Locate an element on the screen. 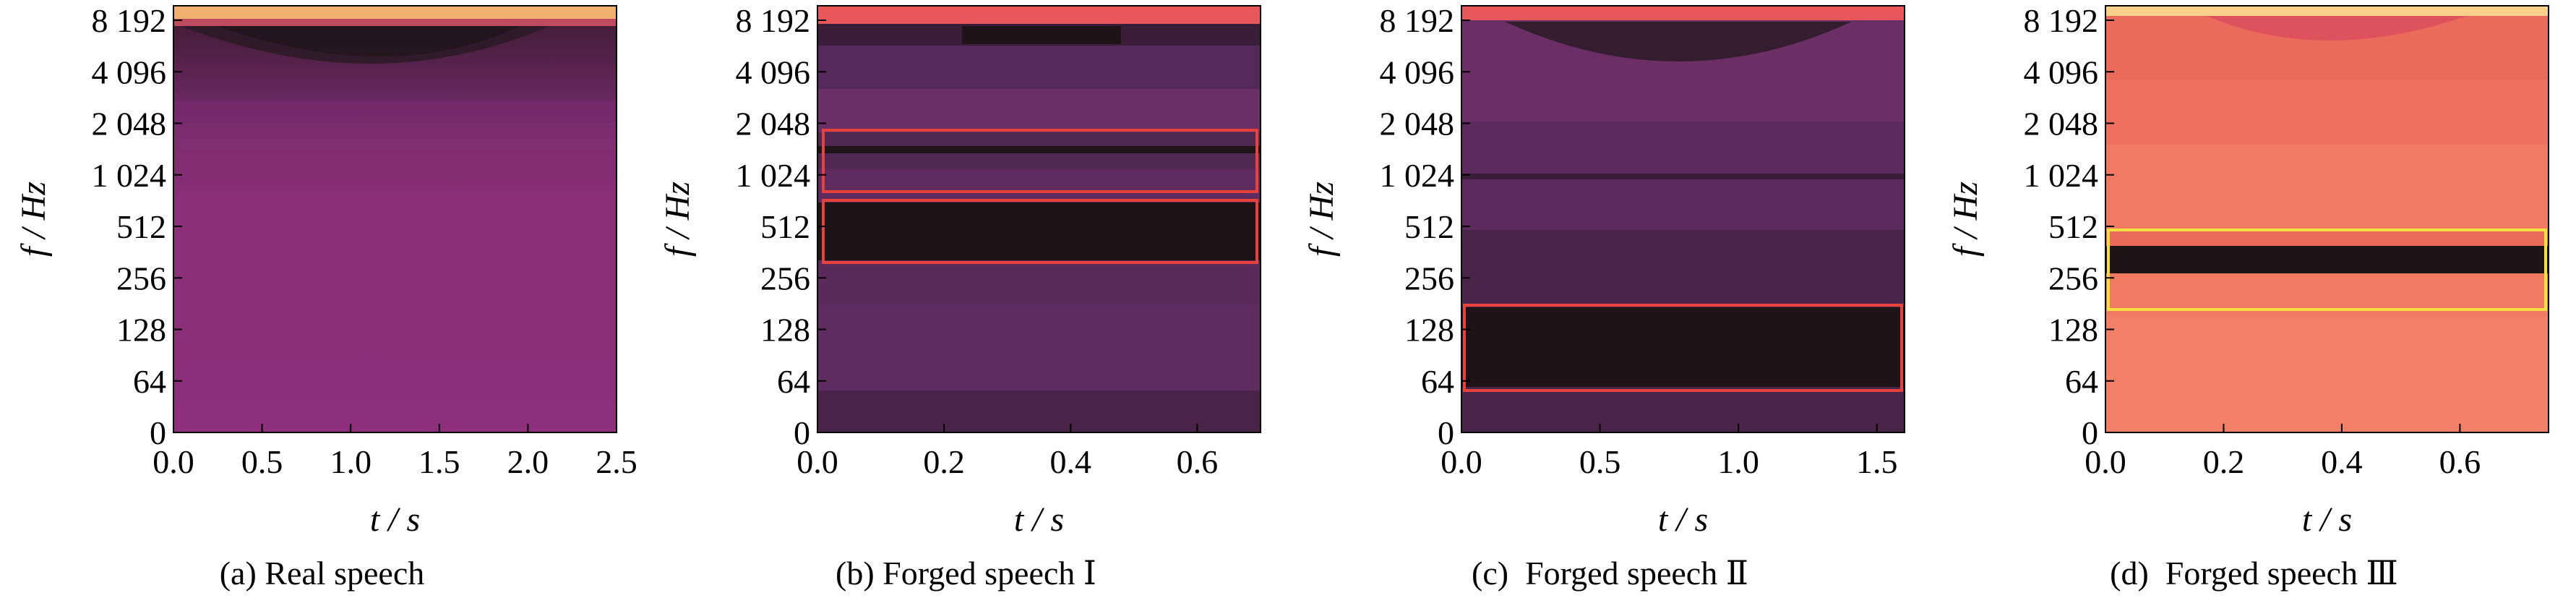  heatmap-background is located at coordinates (395, 219).